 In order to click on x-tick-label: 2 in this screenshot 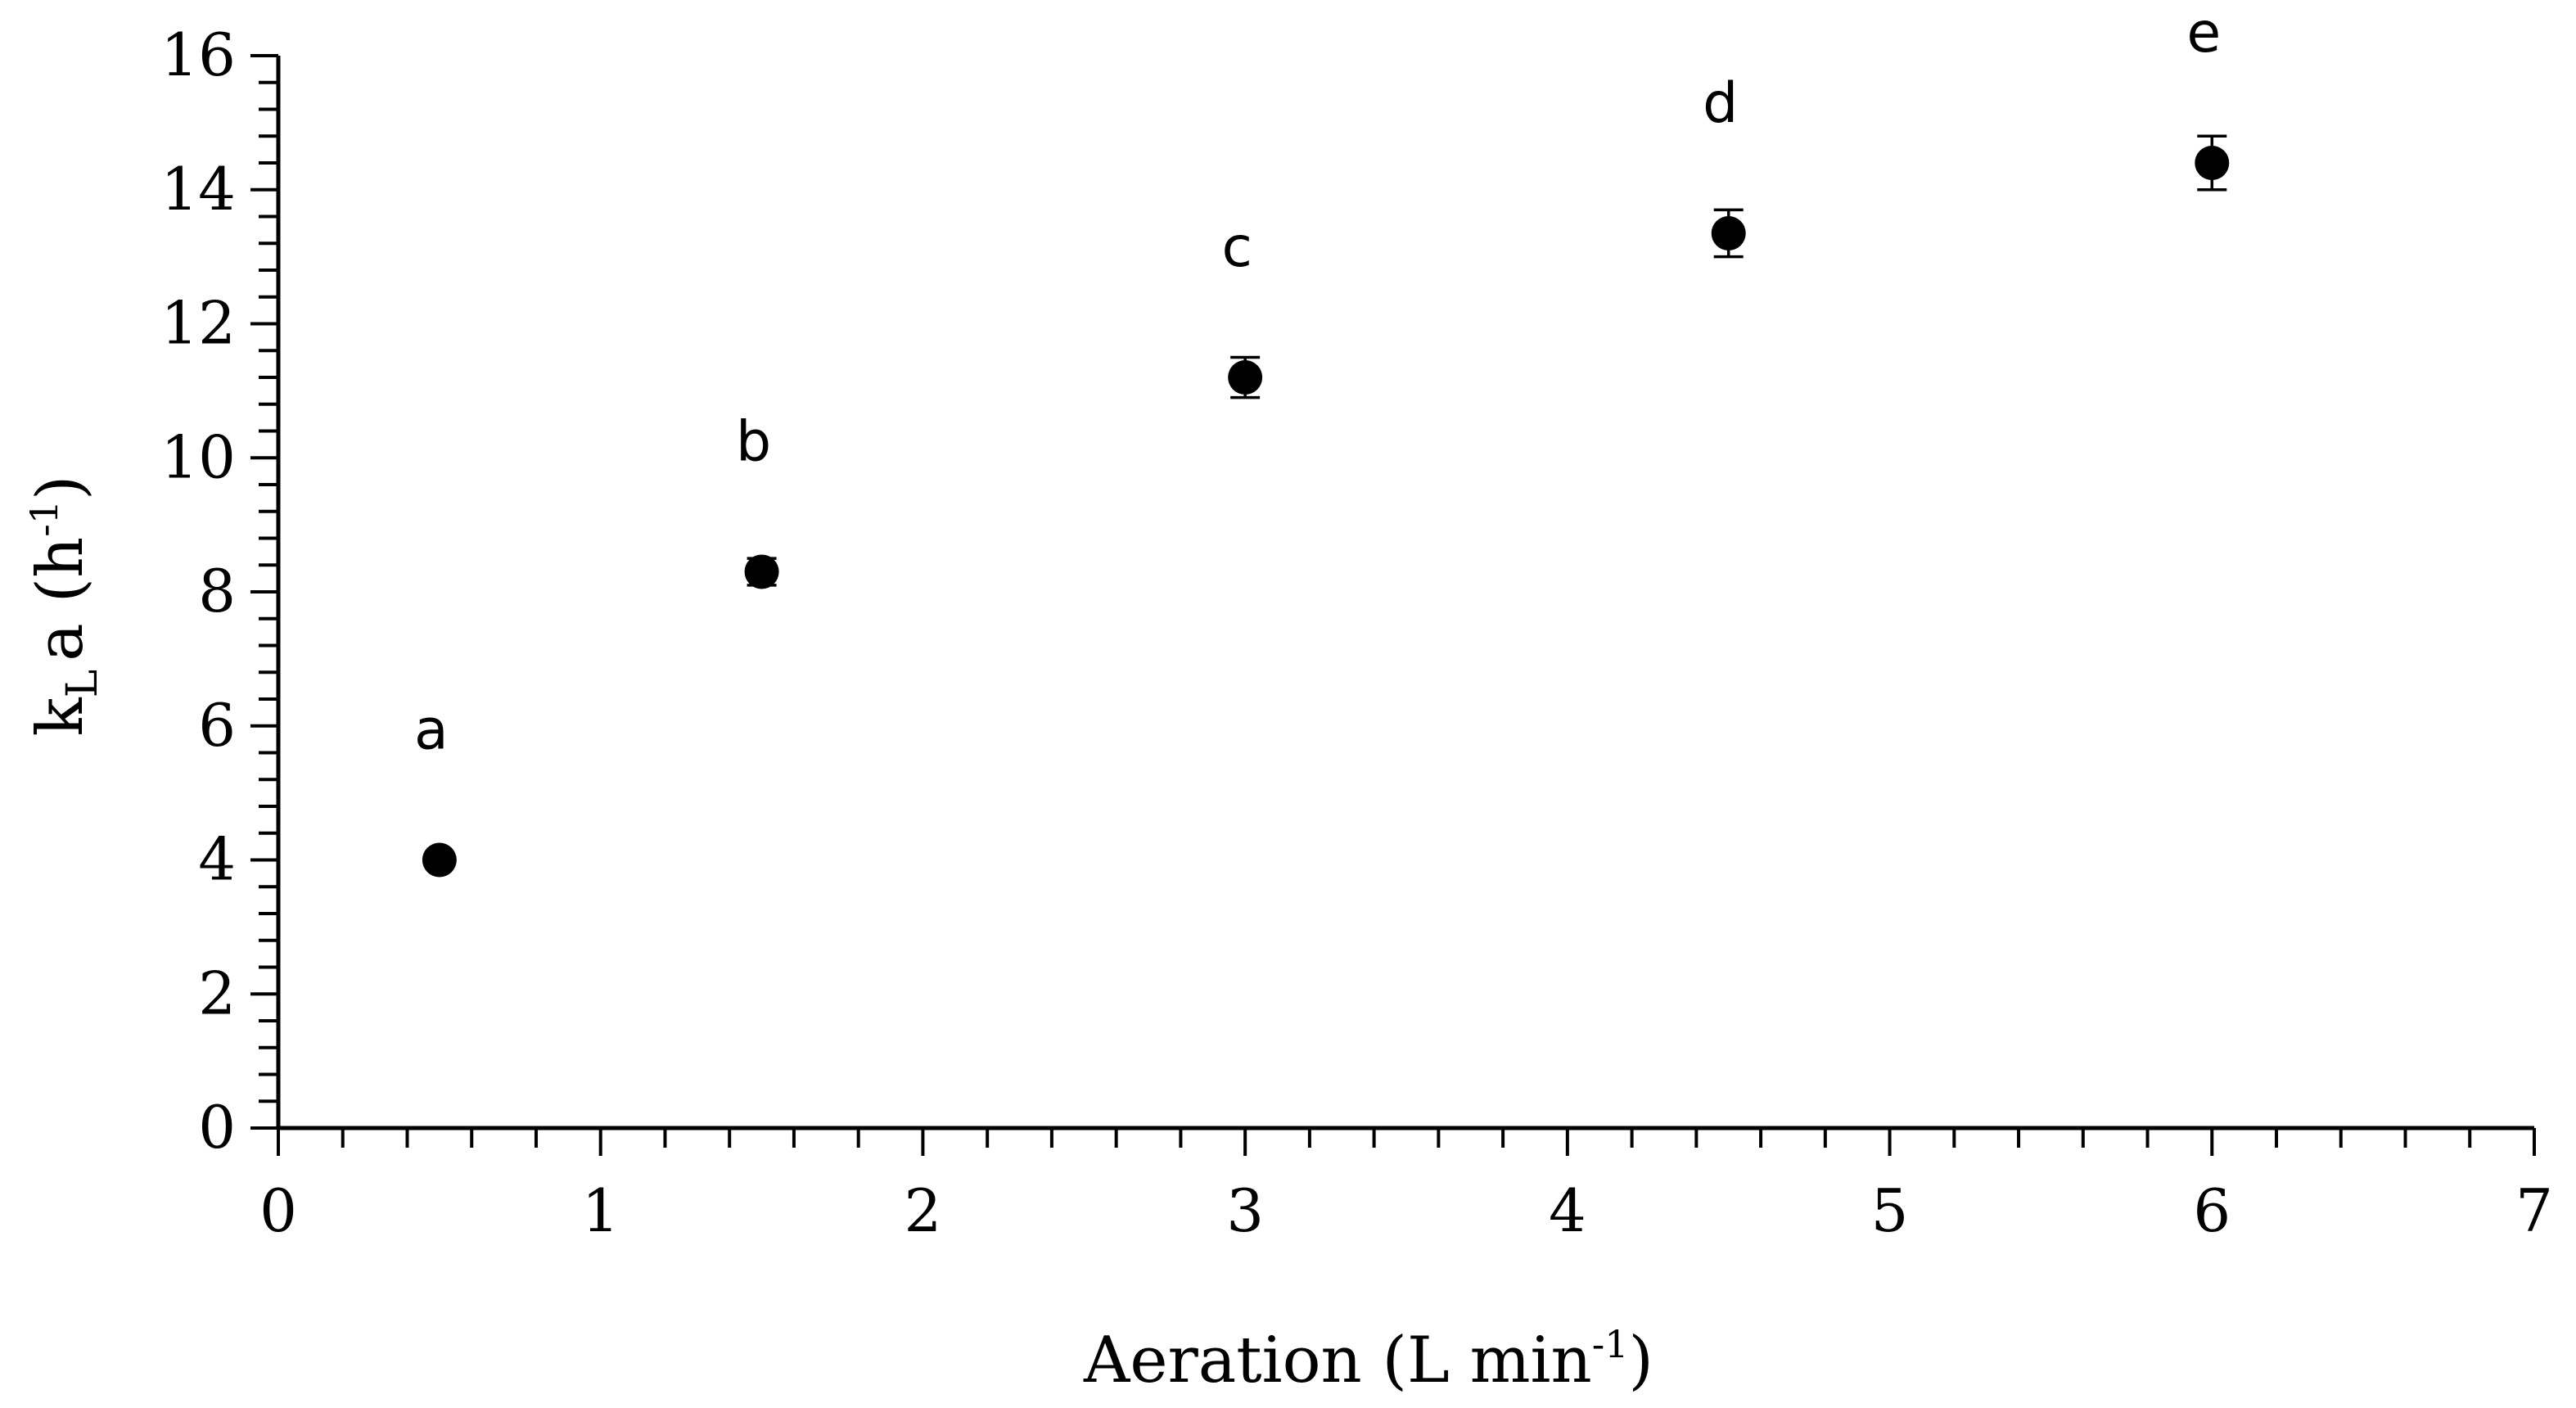, I will do `click(923, 1210)`.